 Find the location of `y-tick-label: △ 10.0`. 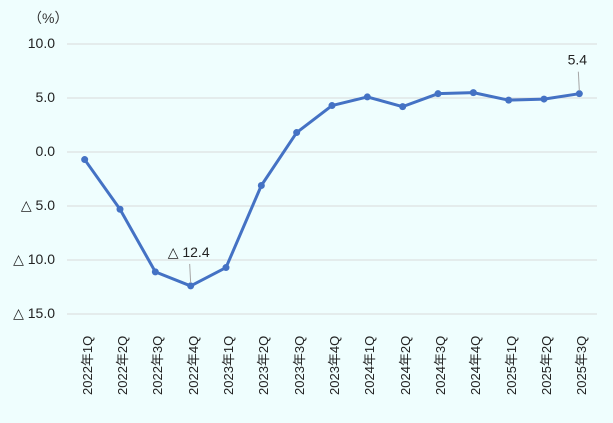

y-tick-label: △ 10.0 is located at coordinates (34, 259).